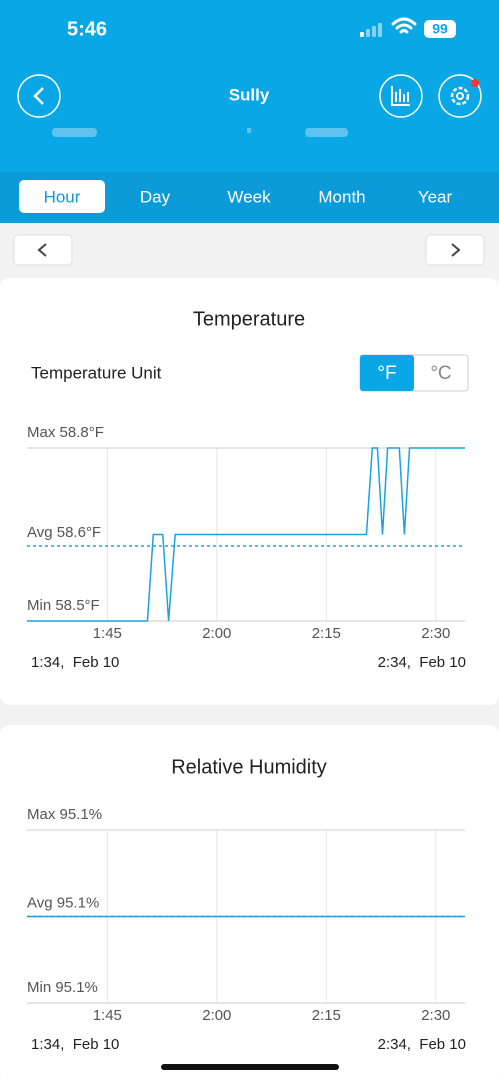  What do you see at coordinates (246, 534) in the screenshot?
I see `data-line` at bounding box center [246, 534].